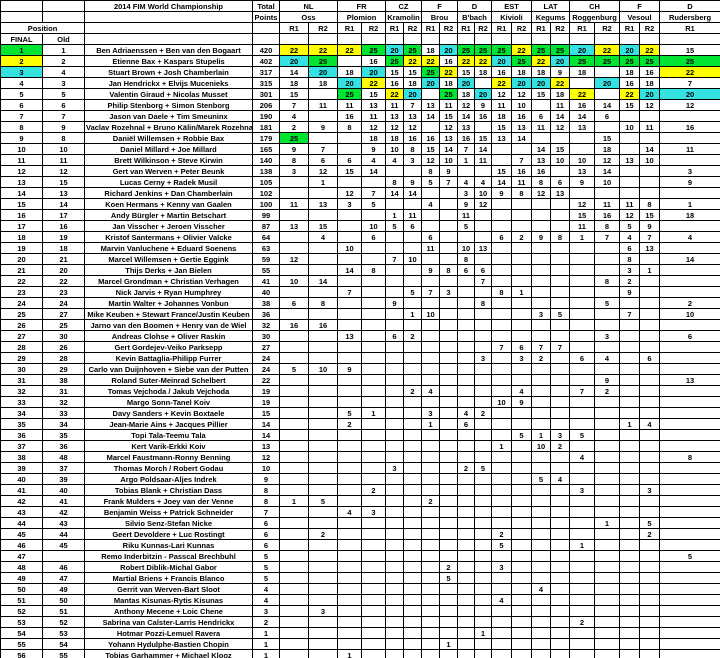  What do you see at coordinates (266, 567) in the screenshot?
I see `points-cell: 5` at bounding box center [266, 567].